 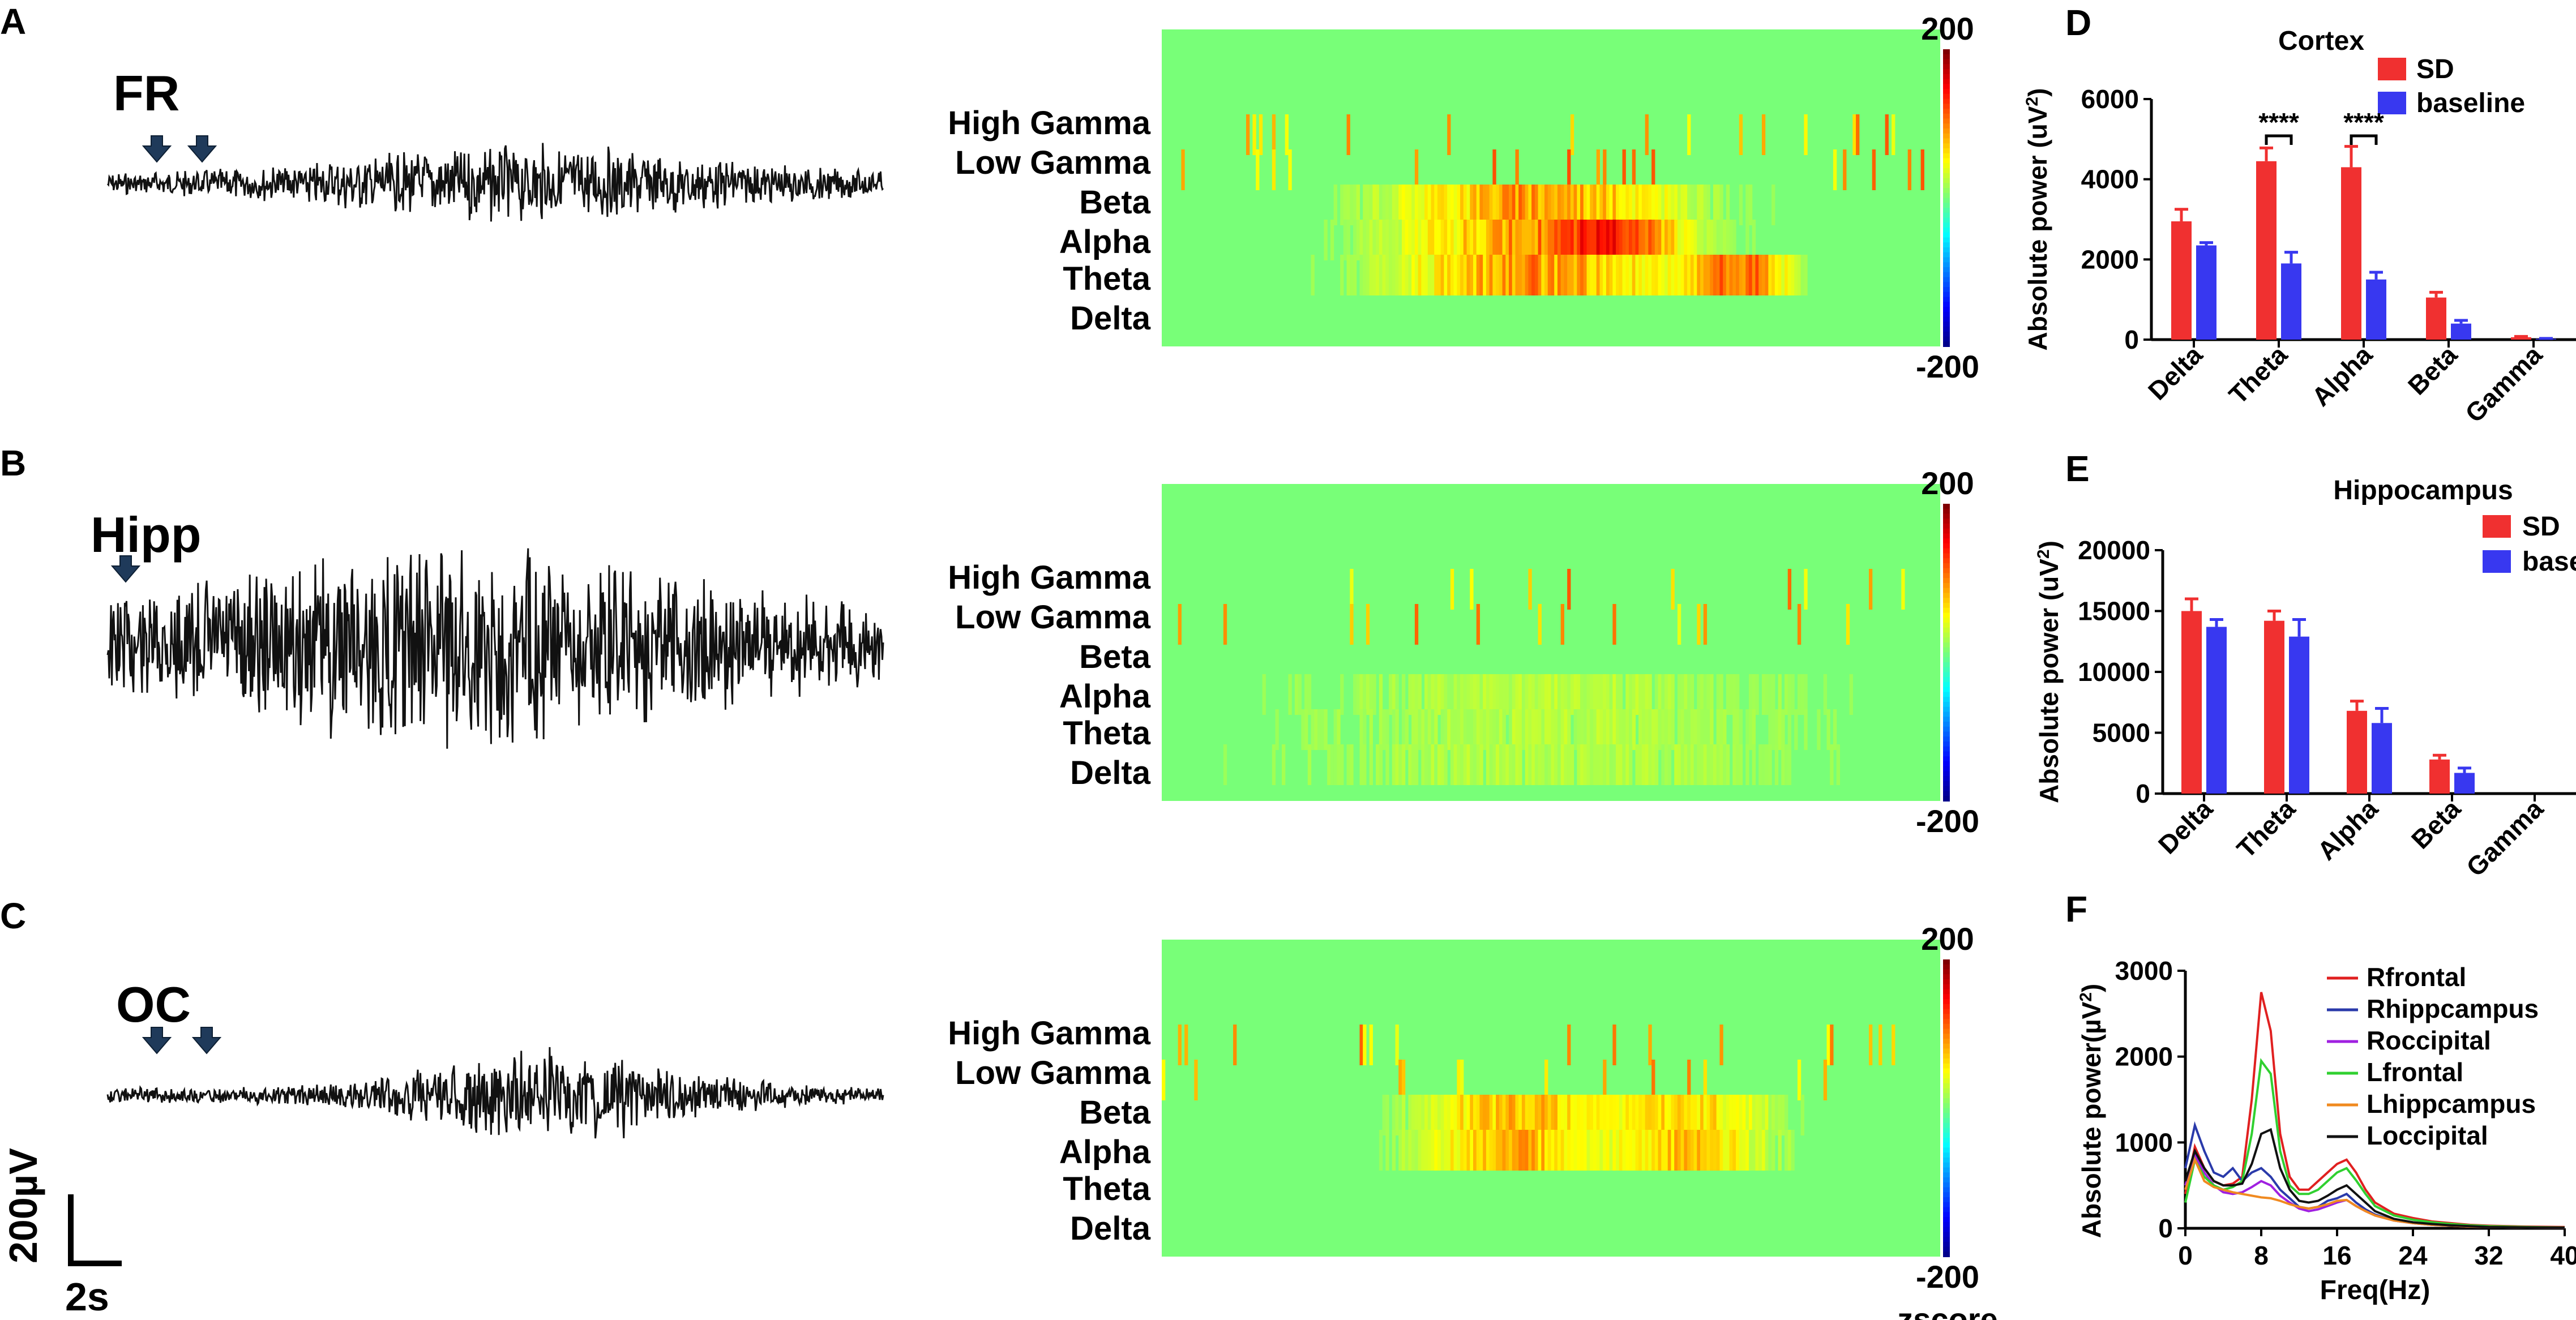 I want to click on x-tick-label: Beta, so click(x=2432, y=370).